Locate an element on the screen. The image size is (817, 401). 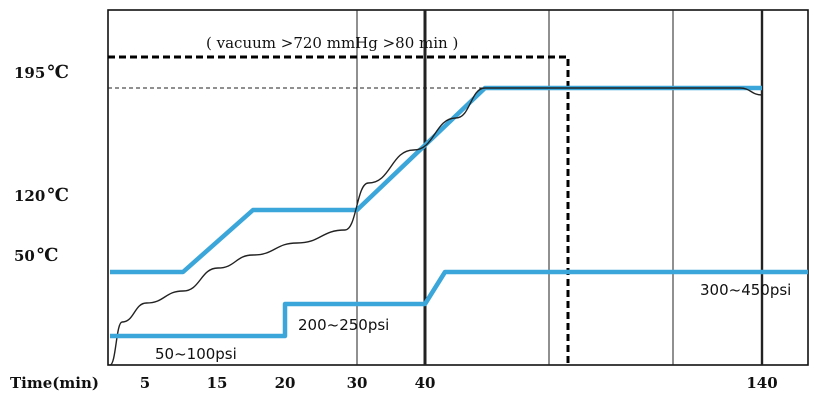
pressure-label-0: 50~100psi is located at coordinates (196, 354).